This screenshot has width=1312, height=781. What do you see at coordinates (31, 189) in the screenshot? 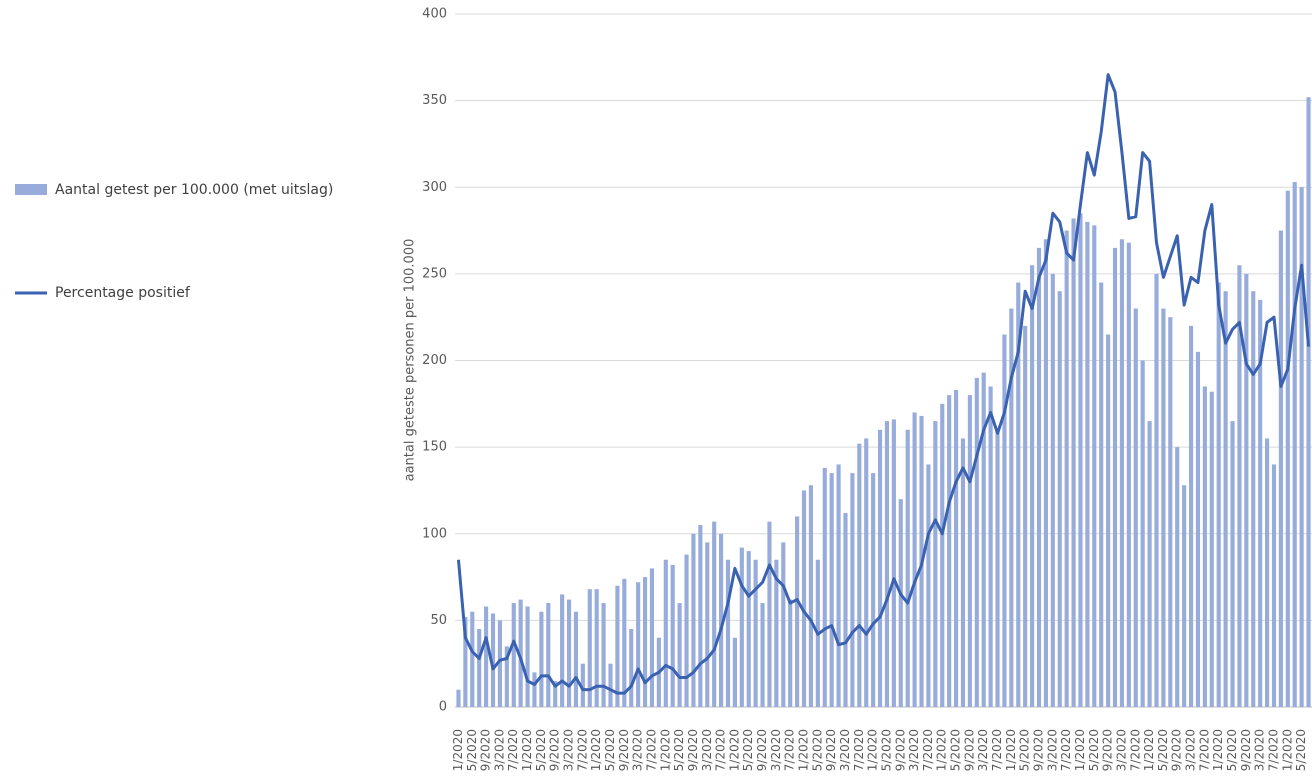
I see `legend-swatch` at bounding box center [31, 189].